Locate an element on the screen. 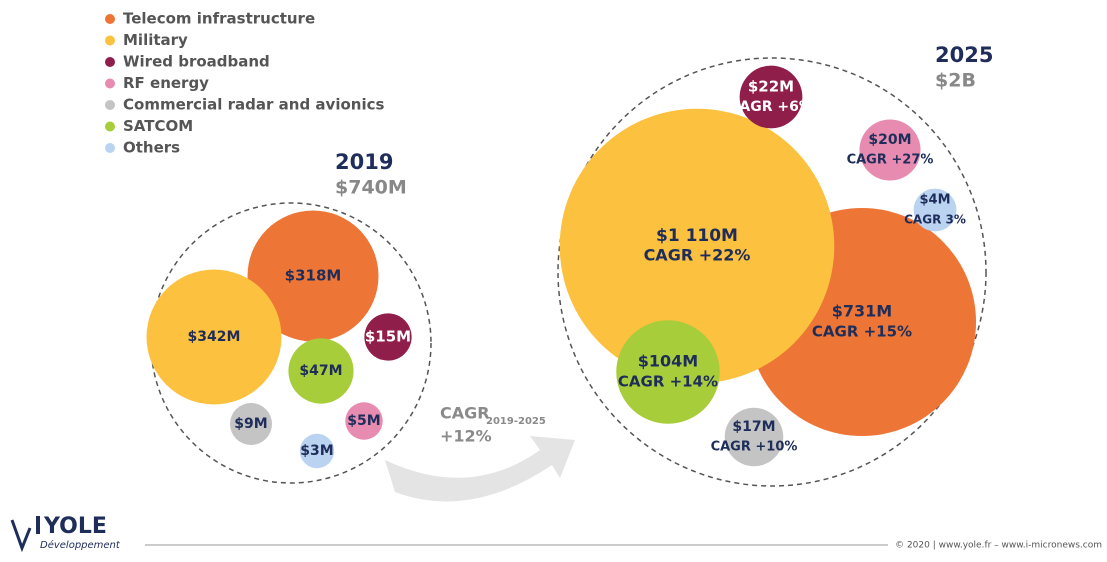 This screenshot has height=562, width=1107. bubble-annotation: CAGR +10% is located at coordinates (754, 447).